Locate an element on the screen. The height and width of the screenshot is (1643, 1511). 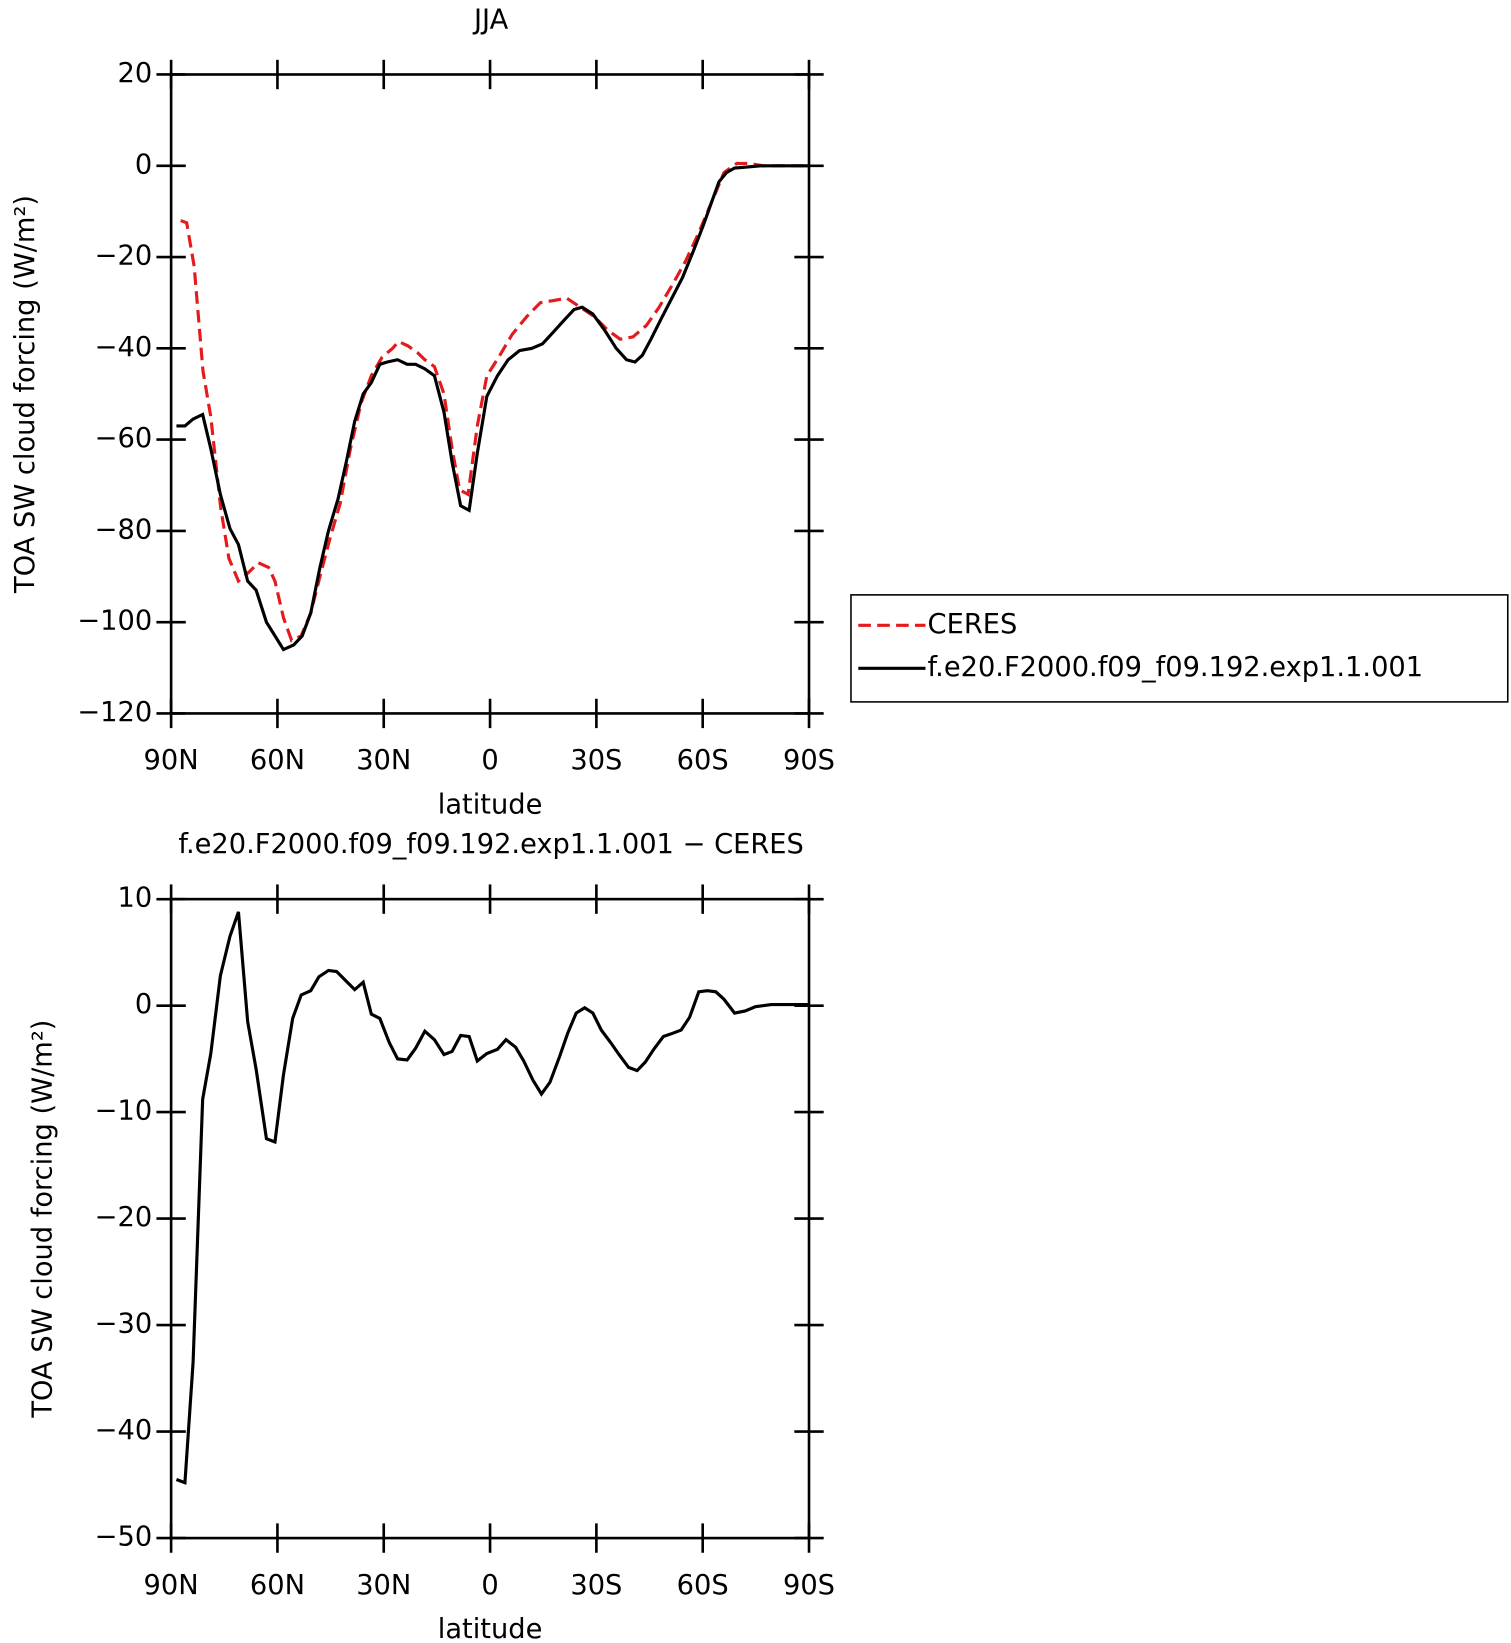
y-tick-label: 10 is located at coordinates (135, 898).